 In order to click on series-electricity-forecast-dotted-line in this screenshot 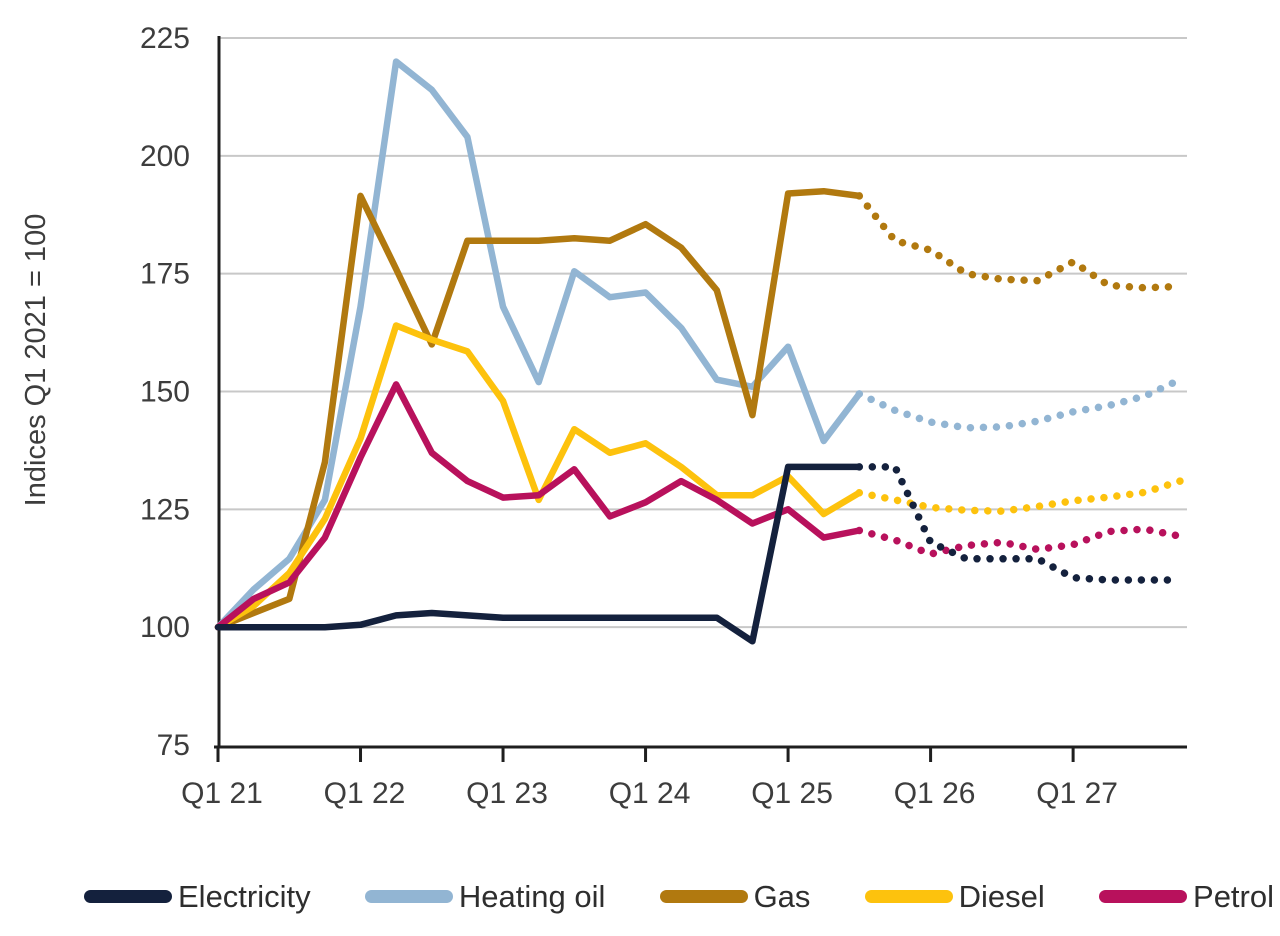, I will do `click(1019, 523)`.